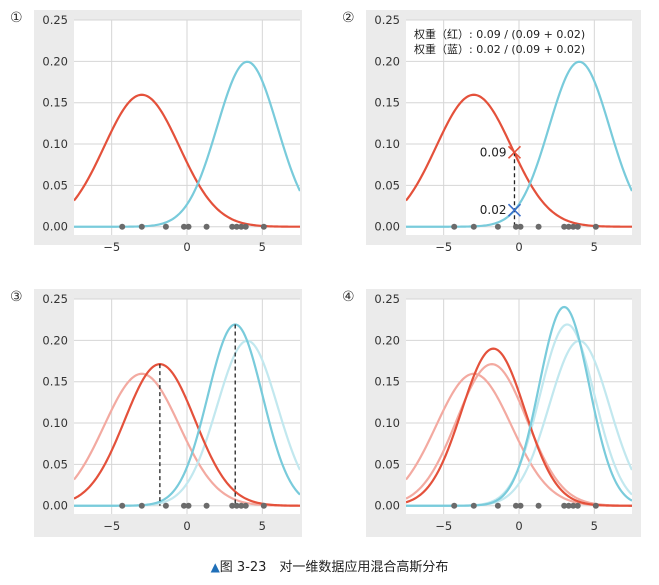 The width and height of the screenshot is (659, 585). I want to click on panel-label: ①, so click(16, 18).